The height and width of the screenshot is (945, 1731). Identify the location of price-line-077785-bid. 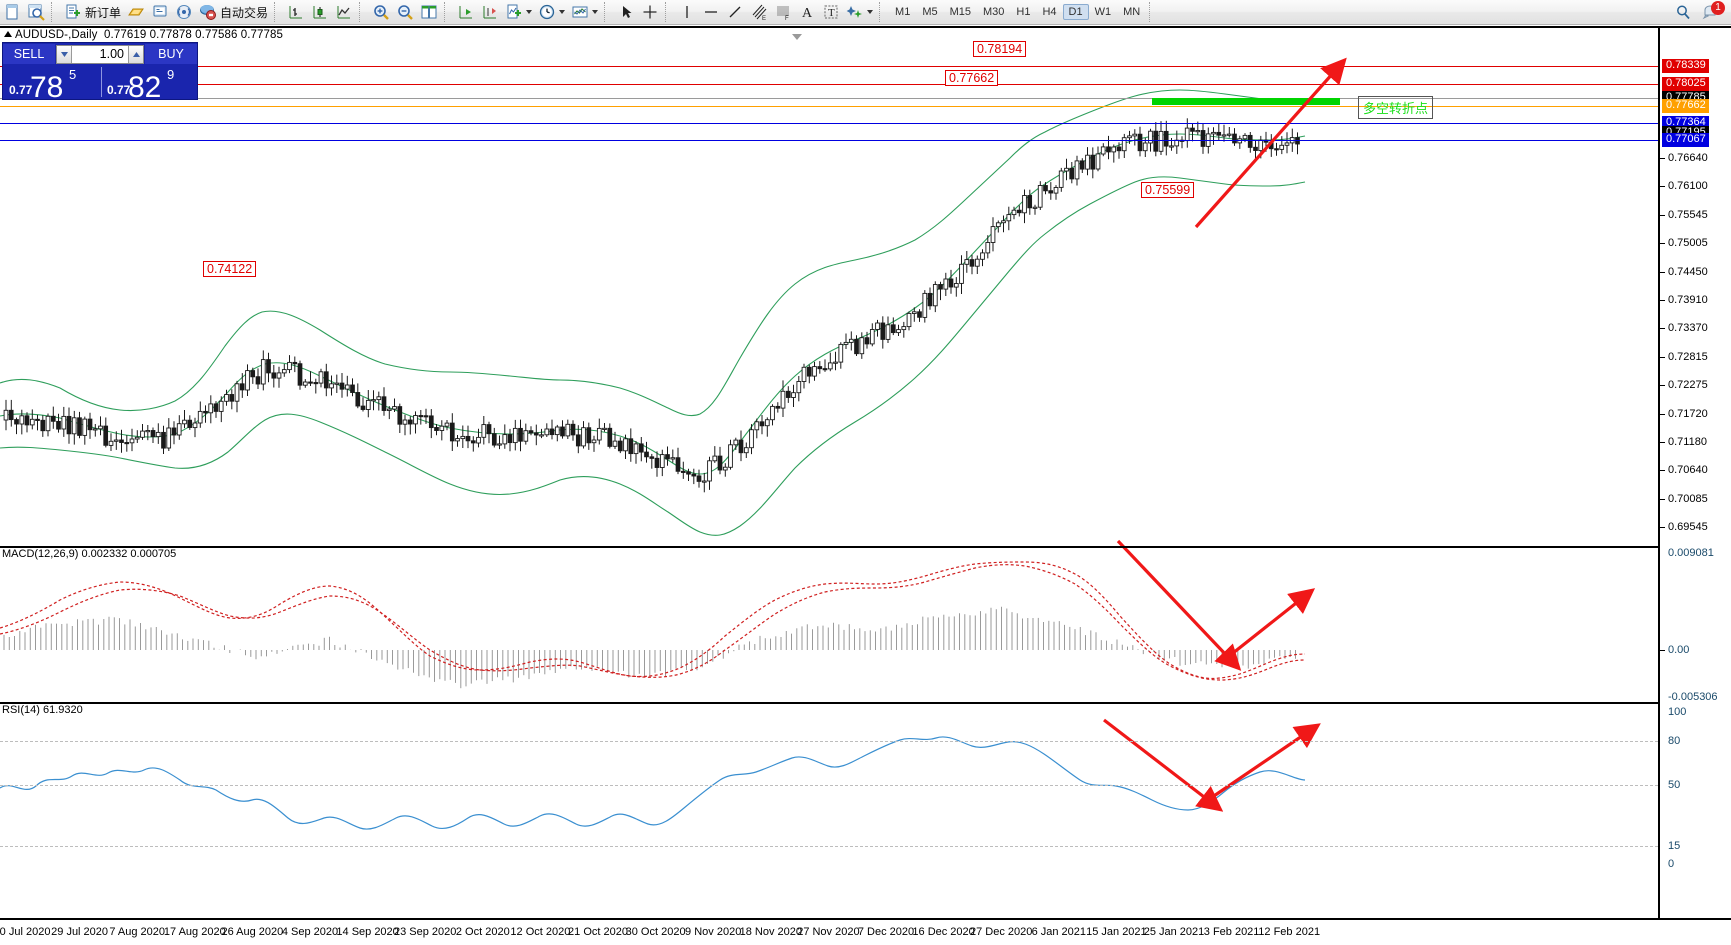
(829, 98).